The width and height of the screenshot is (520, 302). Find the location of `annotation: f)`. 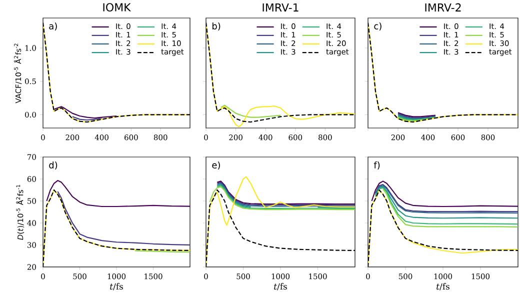

annotation: f) is located at coordinates (377, 165).